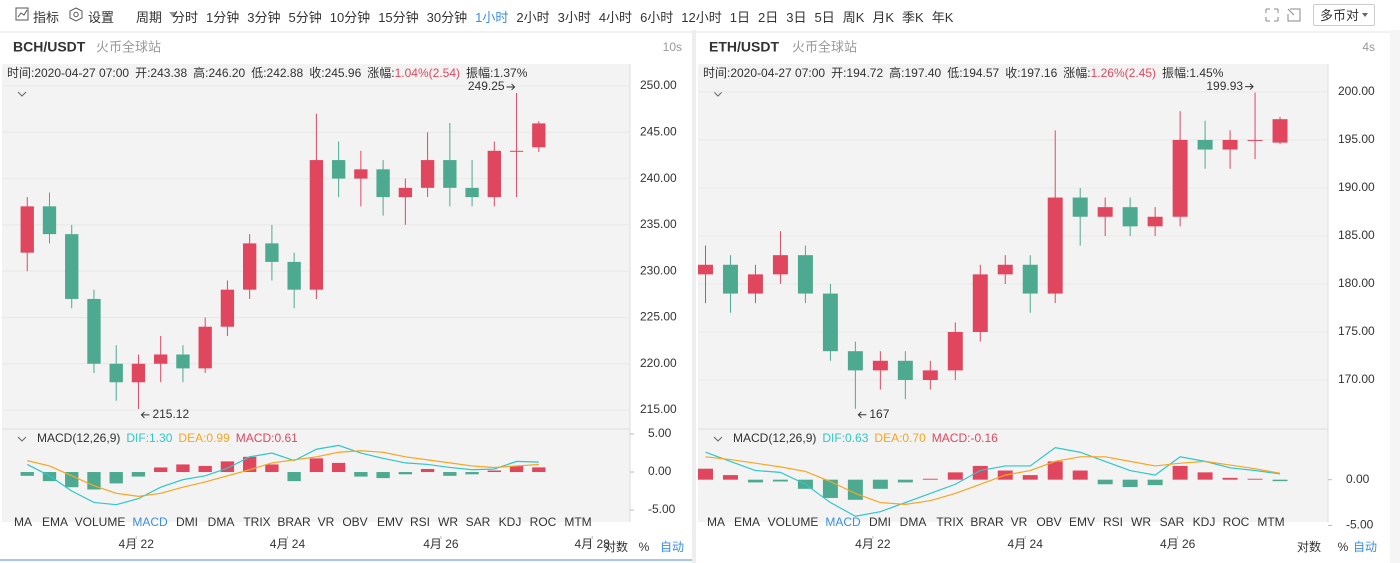 The image size is (1400, 563). I want to click on period-option: 5分钟, so click(305, 17).